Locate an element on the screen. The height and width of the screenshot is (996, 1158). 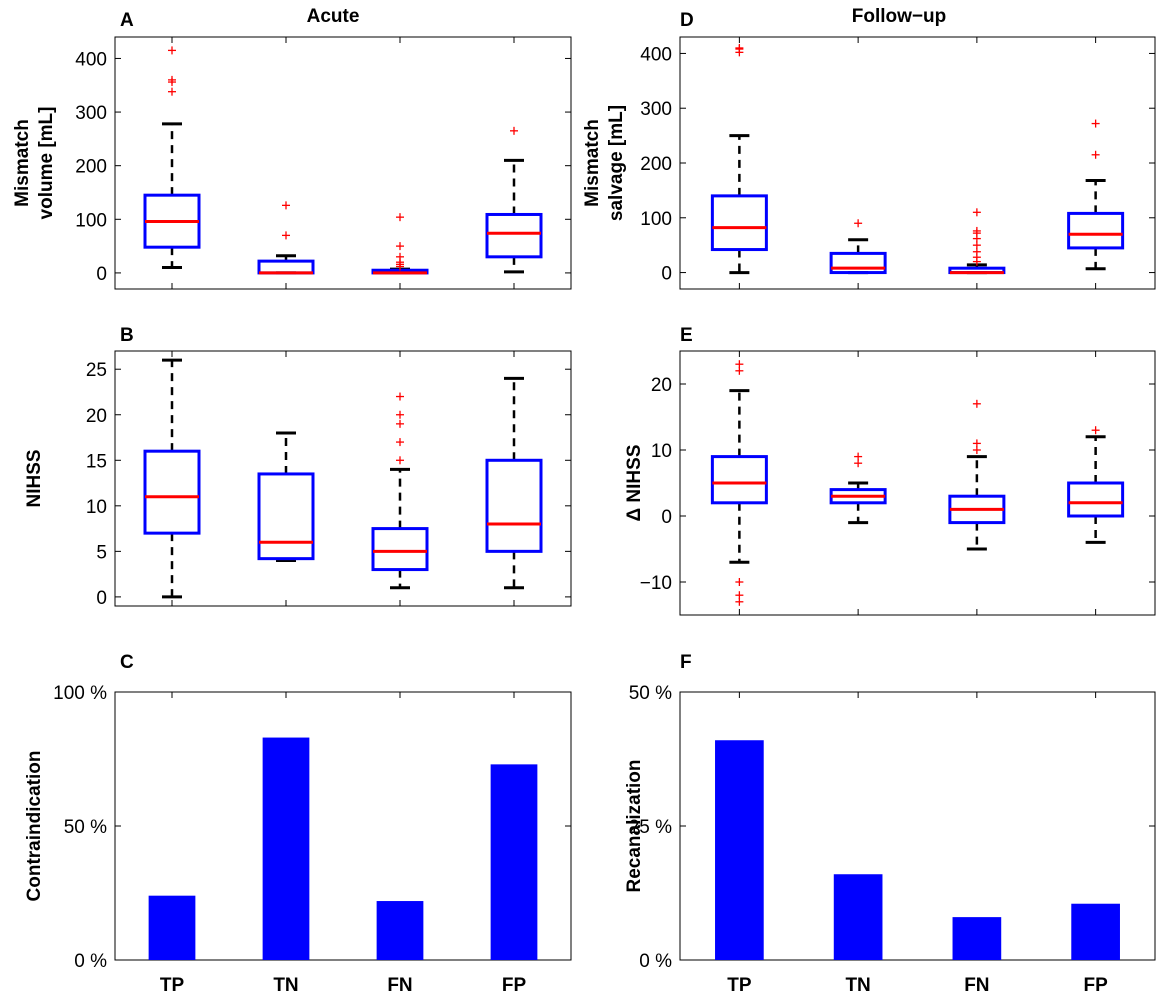
y-axis-label: Δ NIHSS is located at coordinates (634, 482).